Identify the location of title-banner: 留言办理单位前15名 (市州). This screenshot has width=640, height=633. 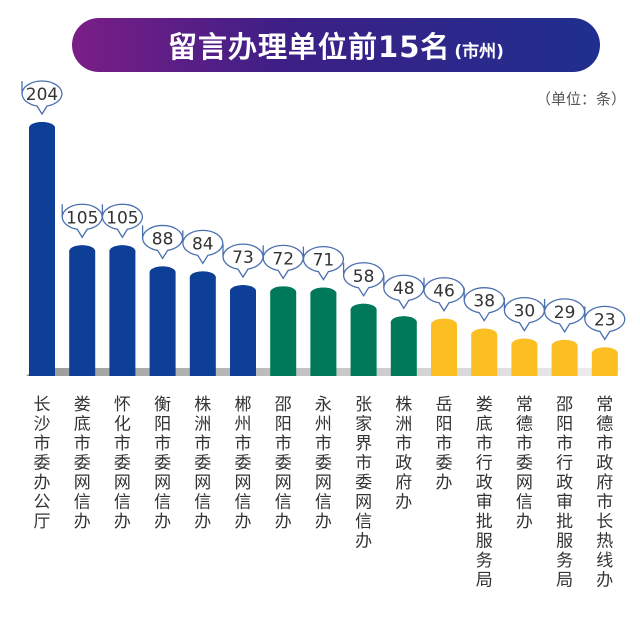
(336, 45).